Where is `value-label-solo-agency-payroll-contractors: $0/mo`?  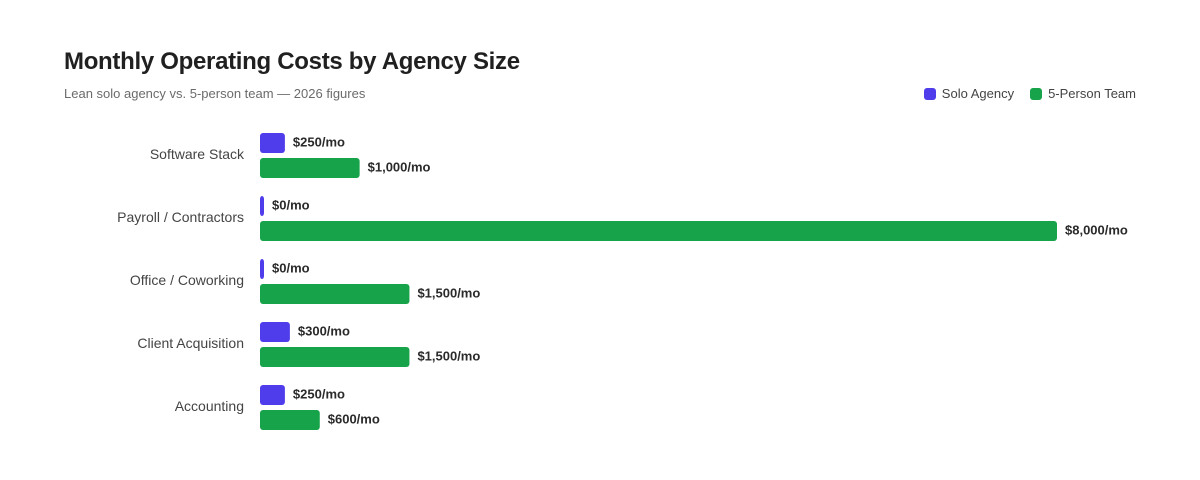
value-label-solo-agency-payroll-contractors: $0/mo is located at coordinates (291, 204).